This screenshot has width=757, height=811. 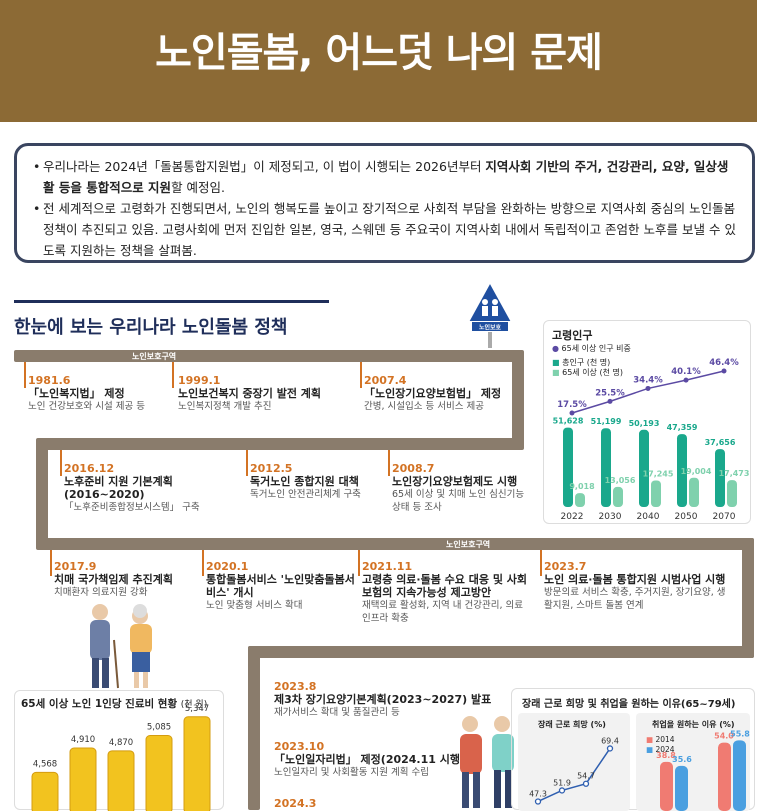 I want to click on label-elder: 9,018, so click(x=582, y=486).